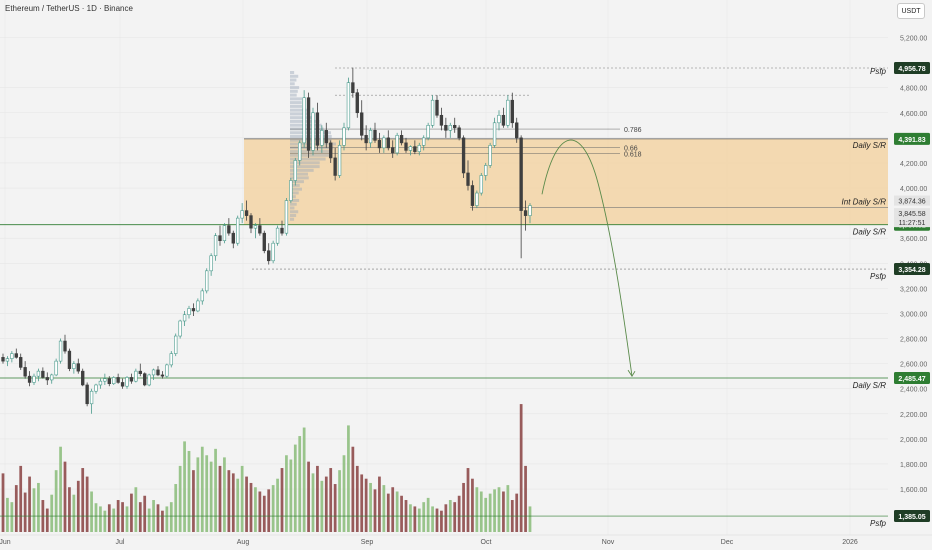 The image size is (932, 550). Describe the element at coordinates (913, 390) in the screenshot. I see `y-tick-label: 2,400.00` at that location.